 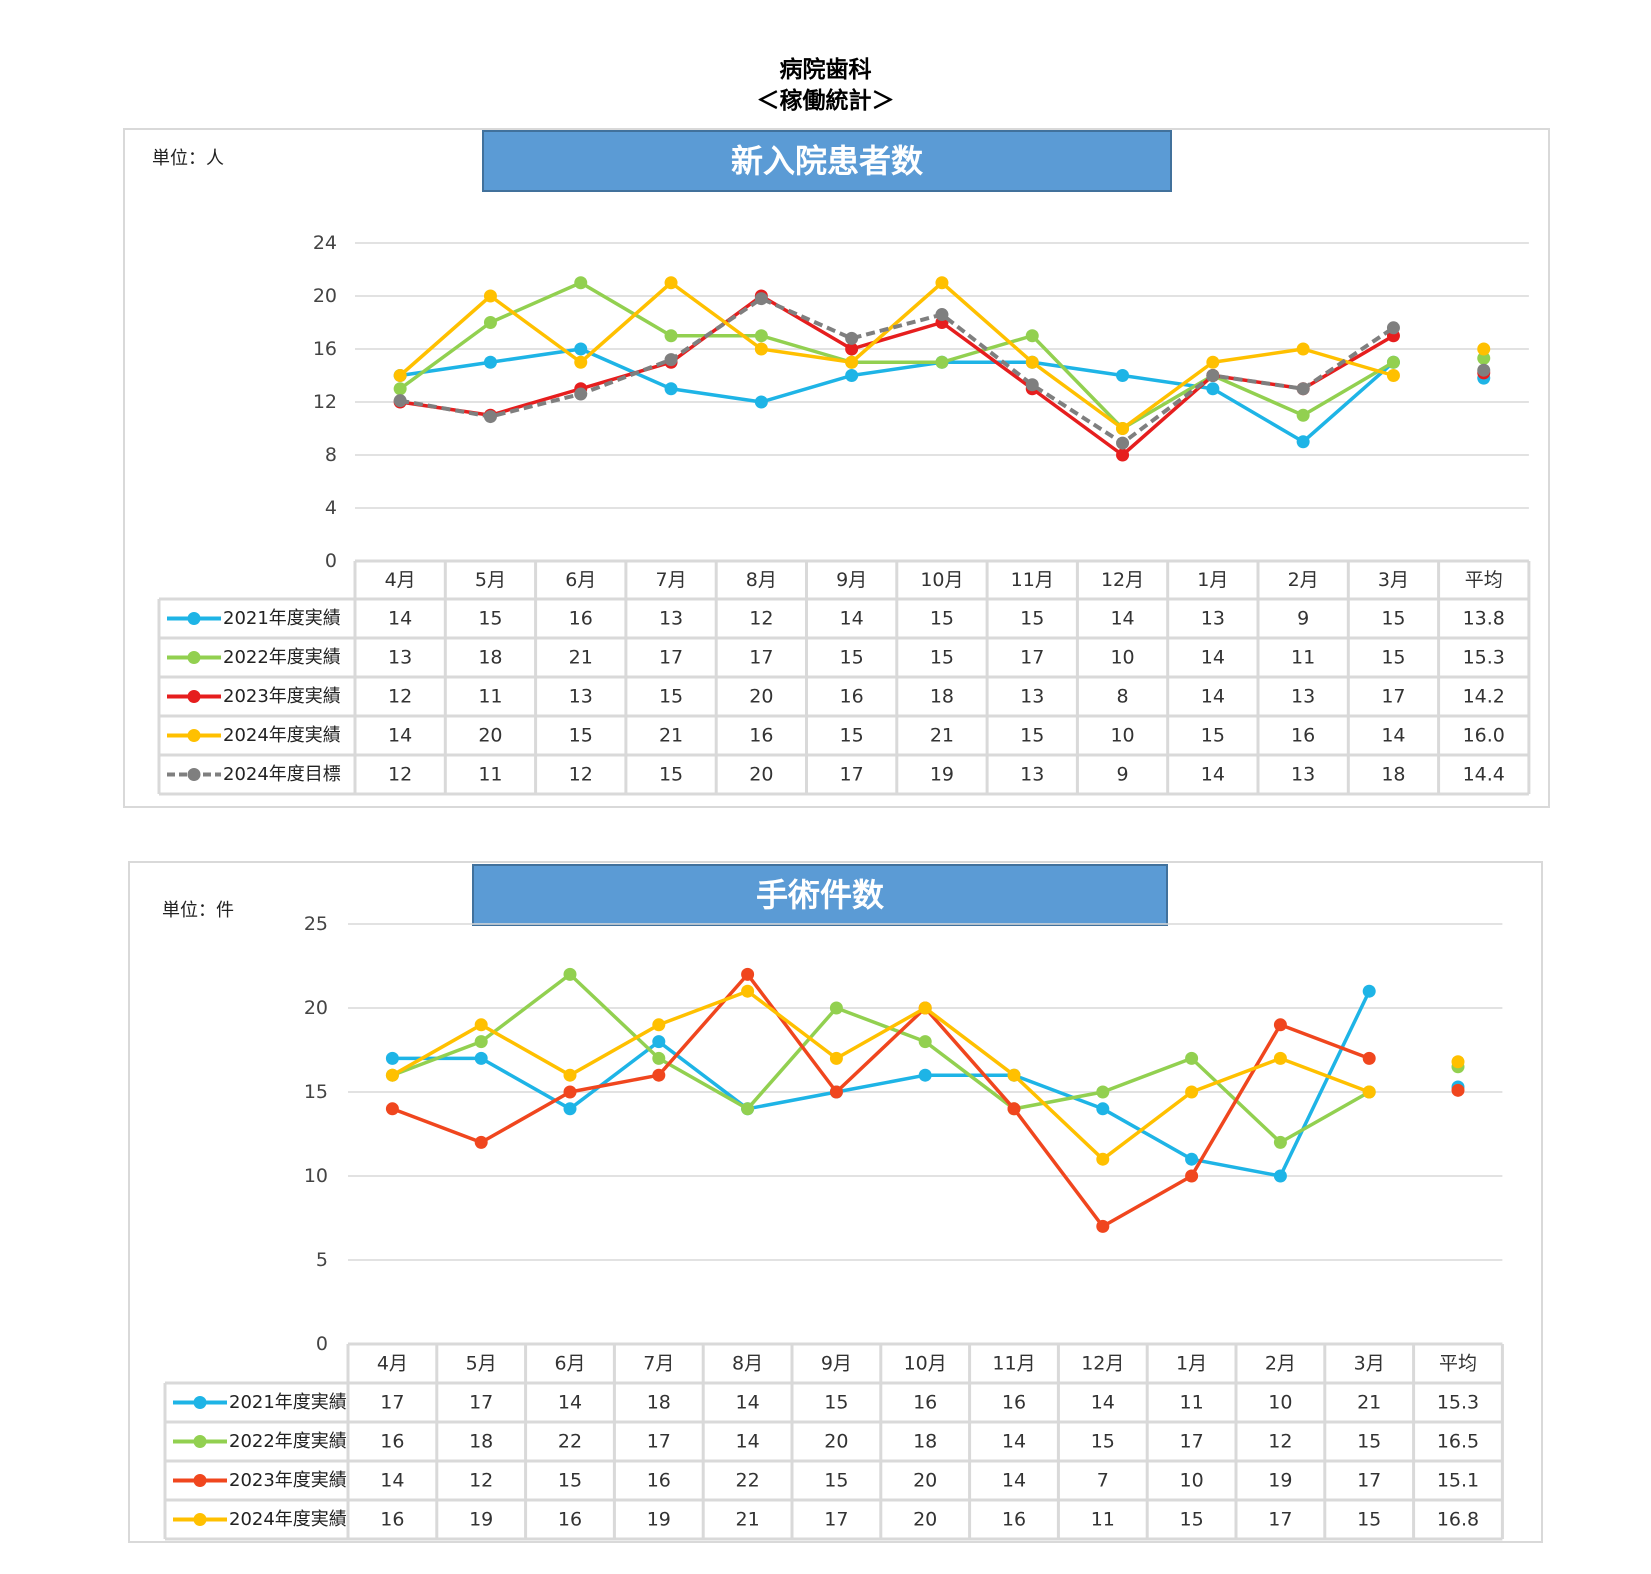 I want to click on c1-category-7: 11月, so click(x=1032, y=580).